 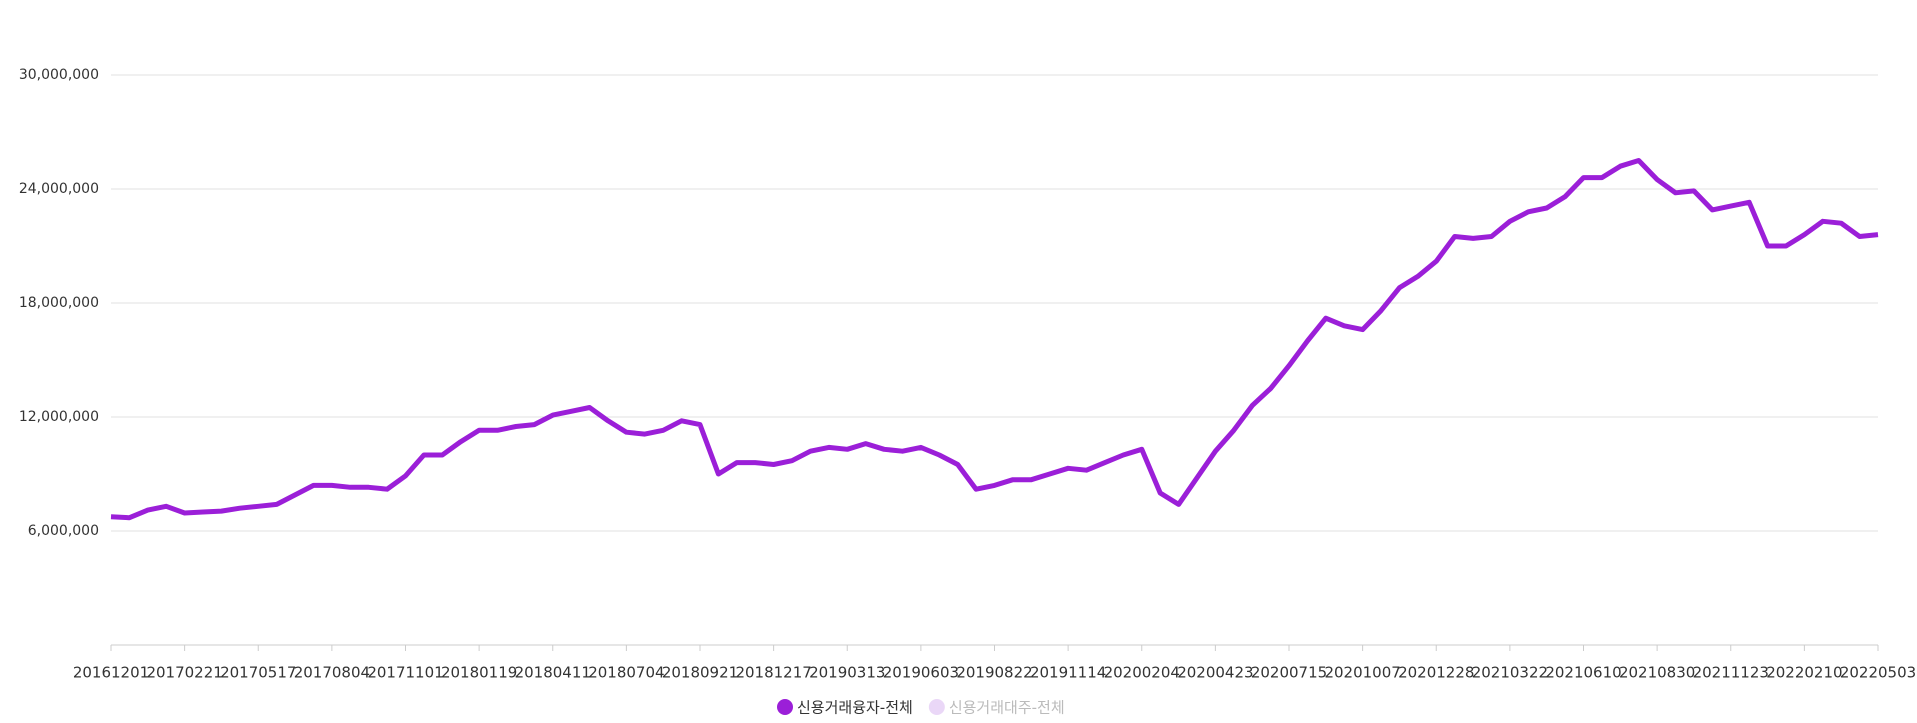 What do you see at coordinates (1510, 673) in the screenshot?
I see `x-tick-label: 20210322` at bounding box center [1510, 673].